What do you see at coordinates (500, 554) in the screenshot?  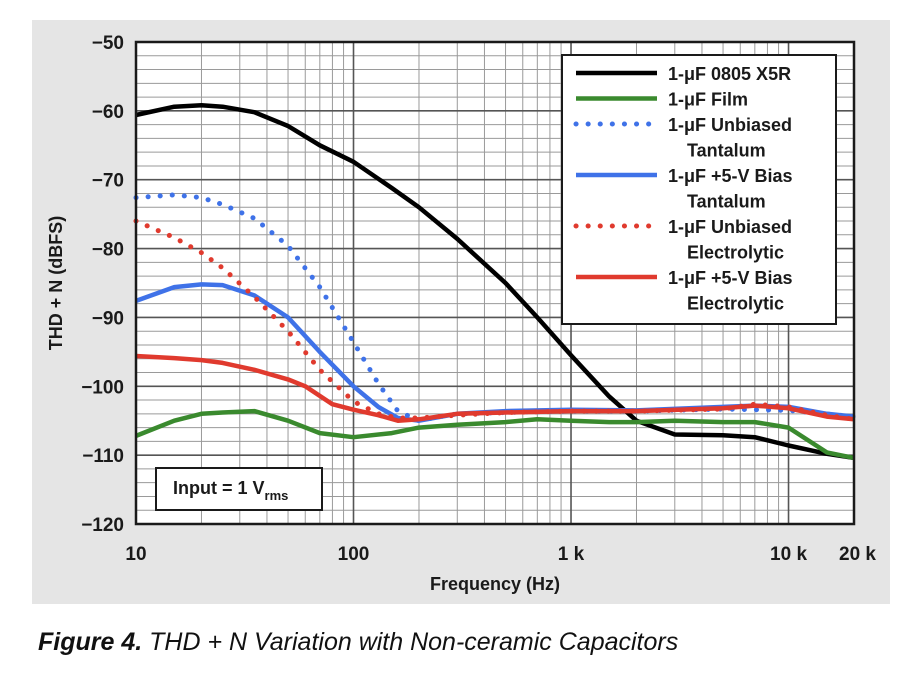 I see `x-tick-labels: 10 100 1 k 10 k 20 k` at bounding box center [500, 554].